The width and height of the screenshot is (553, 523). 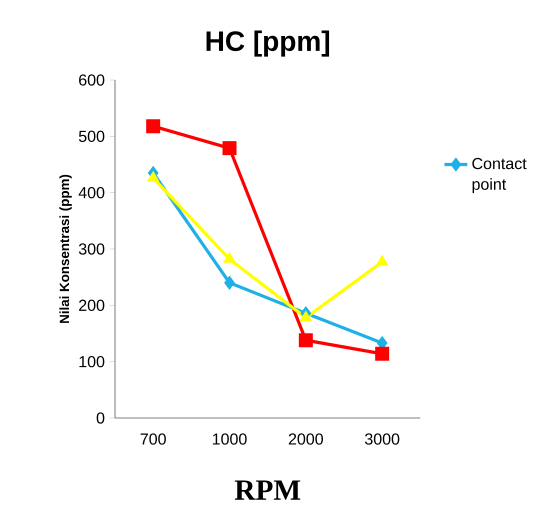 What do you see at coordinates (100, 418) in the screenshot?
I see `y-tick-label: 0` at bounding box center [100, 418].